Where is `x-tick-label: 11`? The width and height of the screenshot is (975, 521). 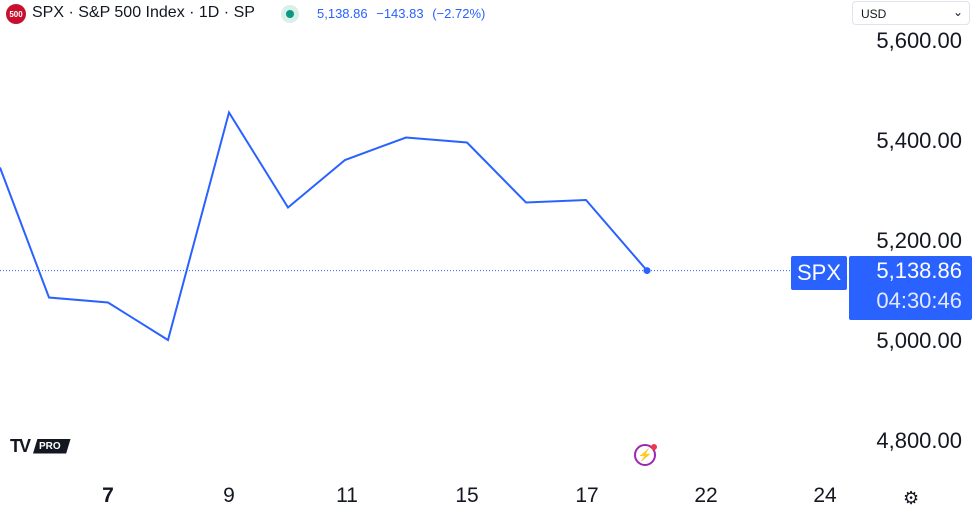
x-tick-label: 11 is located at coordinates (347, 495).